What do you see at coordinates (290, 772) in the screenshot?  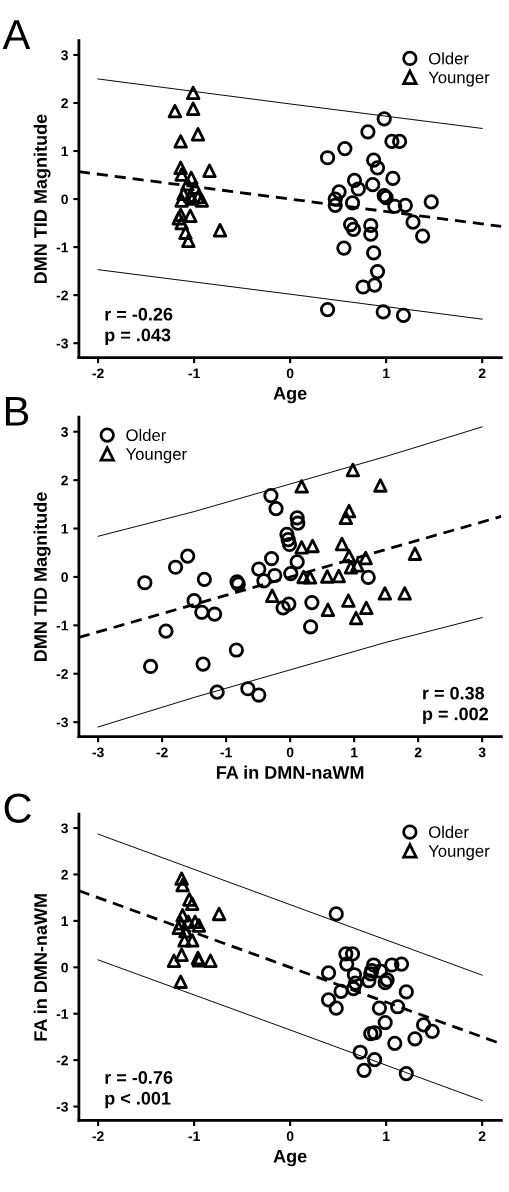 I see `x-axis-title: FA in DMN-naWM` at bounding box center [290, 772].